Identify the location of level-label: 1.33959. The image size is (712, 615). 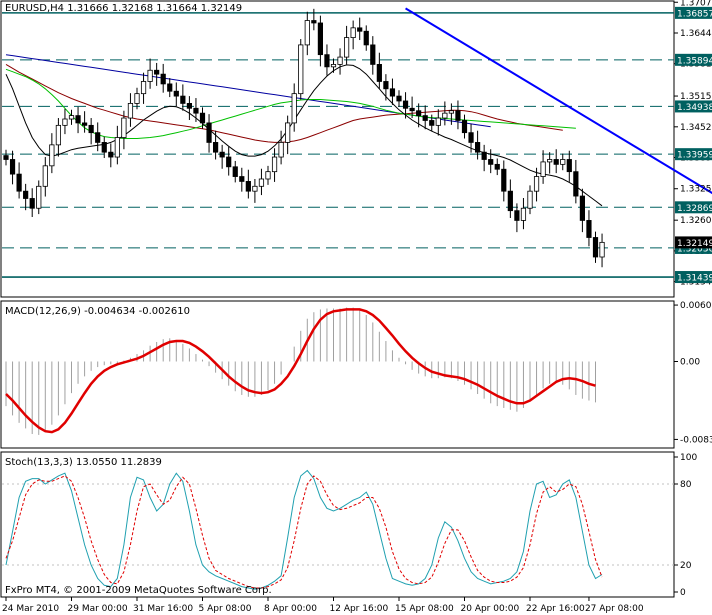
(694, 156).